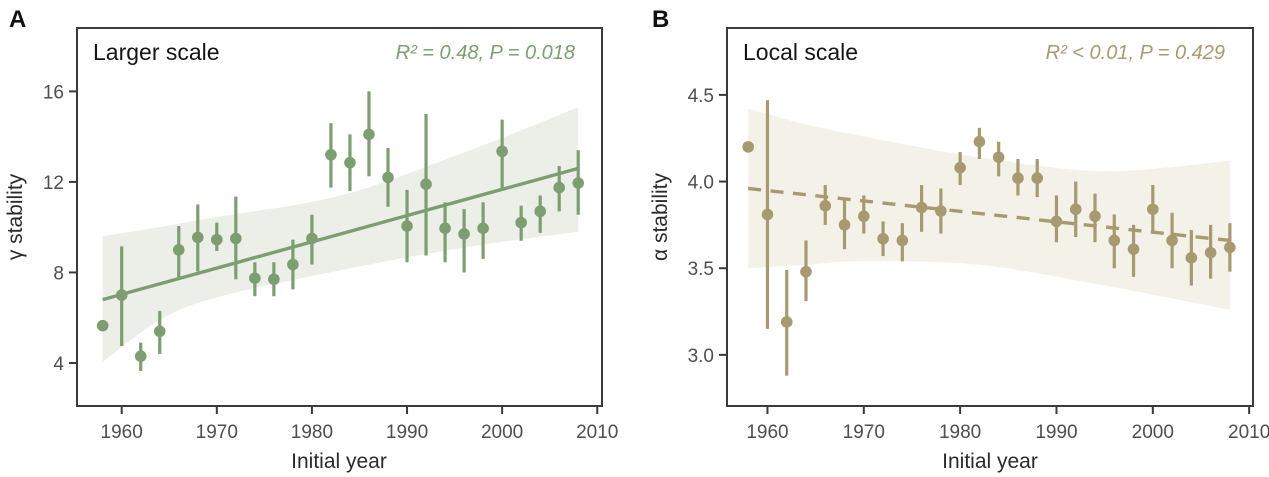  I want to click on y-tick-label: 16, so click(53, 92).